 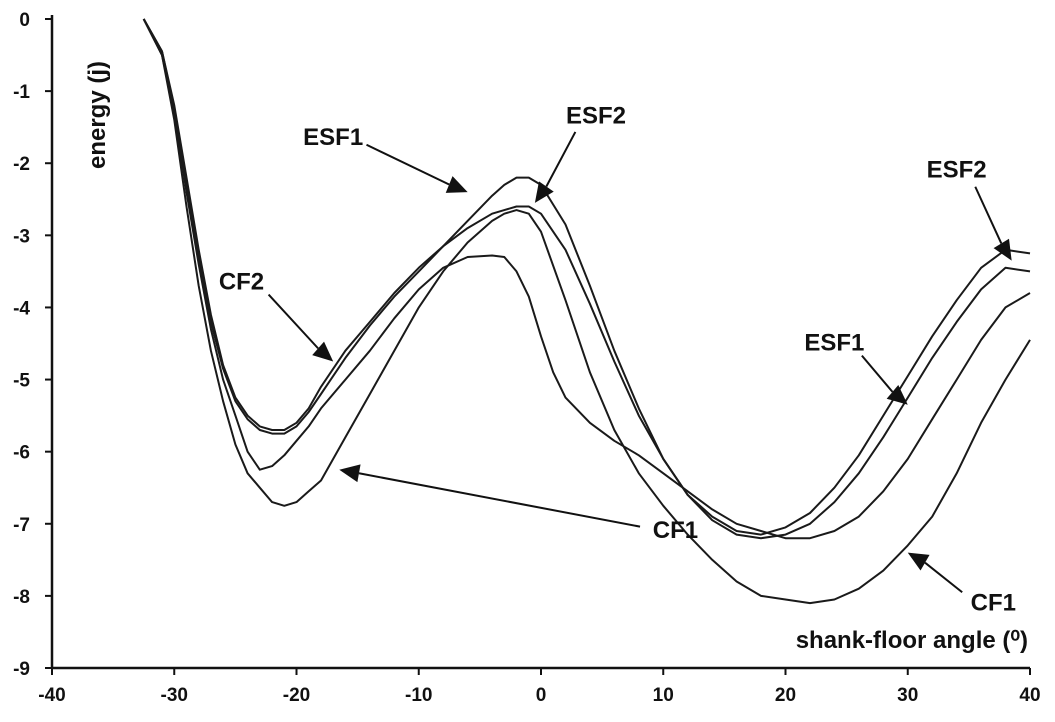 I want to click on x-tick-label: 30, so click(x=907, y=695).